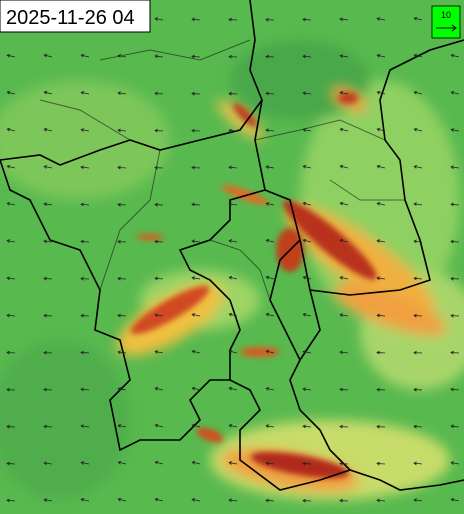 Image resolution: width=464 pixels, height=514 pixels. What do you see at coordinates (70, 18) in the screenshot?
I see `timestamp: 2025-11-26 04` at bounding box center [70, 18].